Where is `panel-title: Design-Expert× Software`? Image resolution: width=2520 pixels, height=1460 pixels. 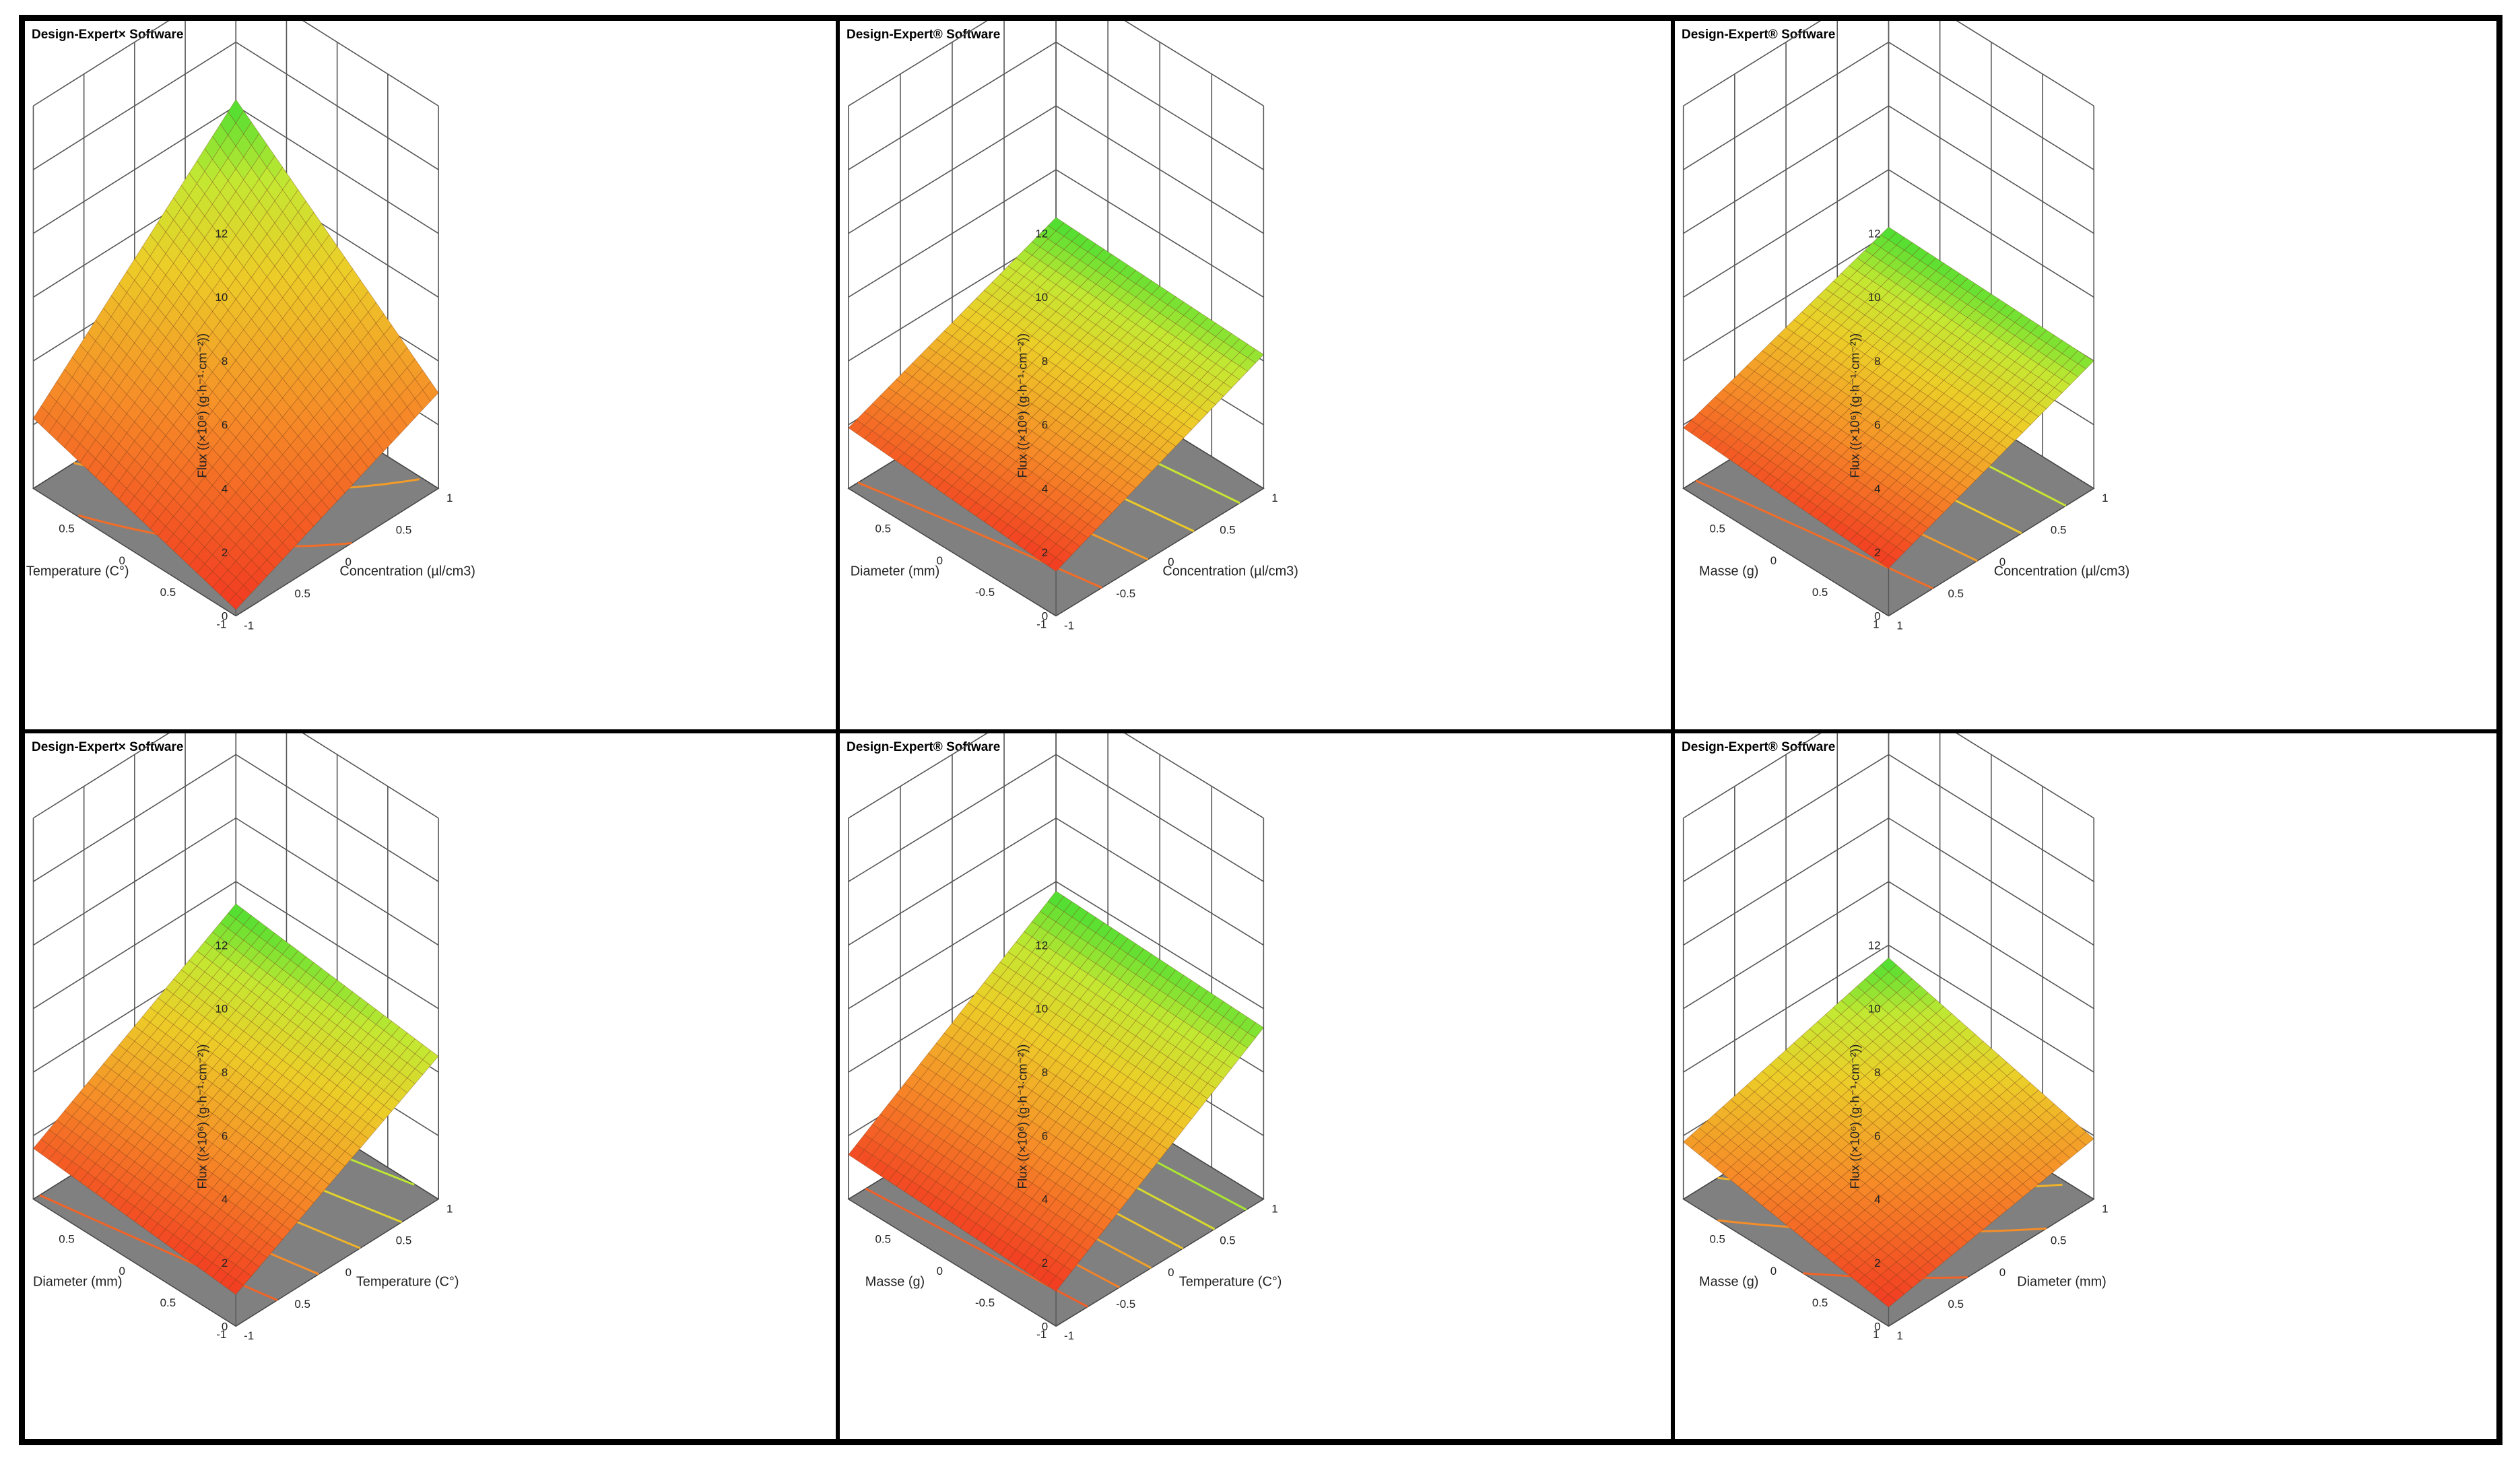
panel-title: Design-Expert× Software is located at coordinates (108, 35).